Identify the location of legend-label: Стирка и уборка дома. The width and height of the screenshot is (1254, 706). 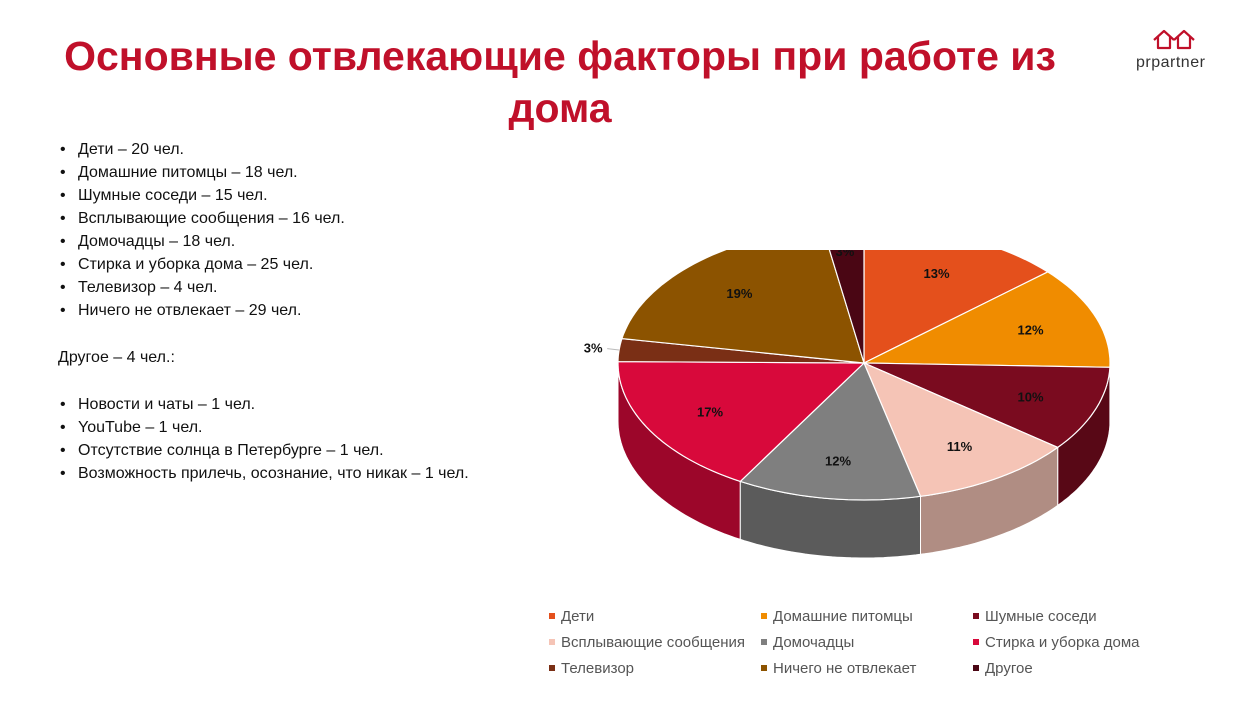
(1062, 642).